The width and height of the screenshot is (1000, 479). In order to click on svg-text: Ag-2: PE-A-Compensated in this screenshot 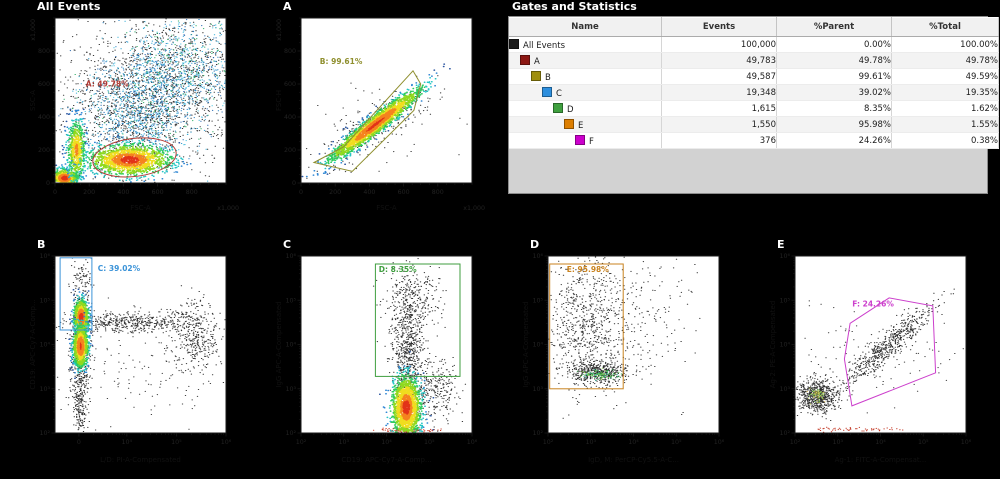, I will do `click(773, 345)`.